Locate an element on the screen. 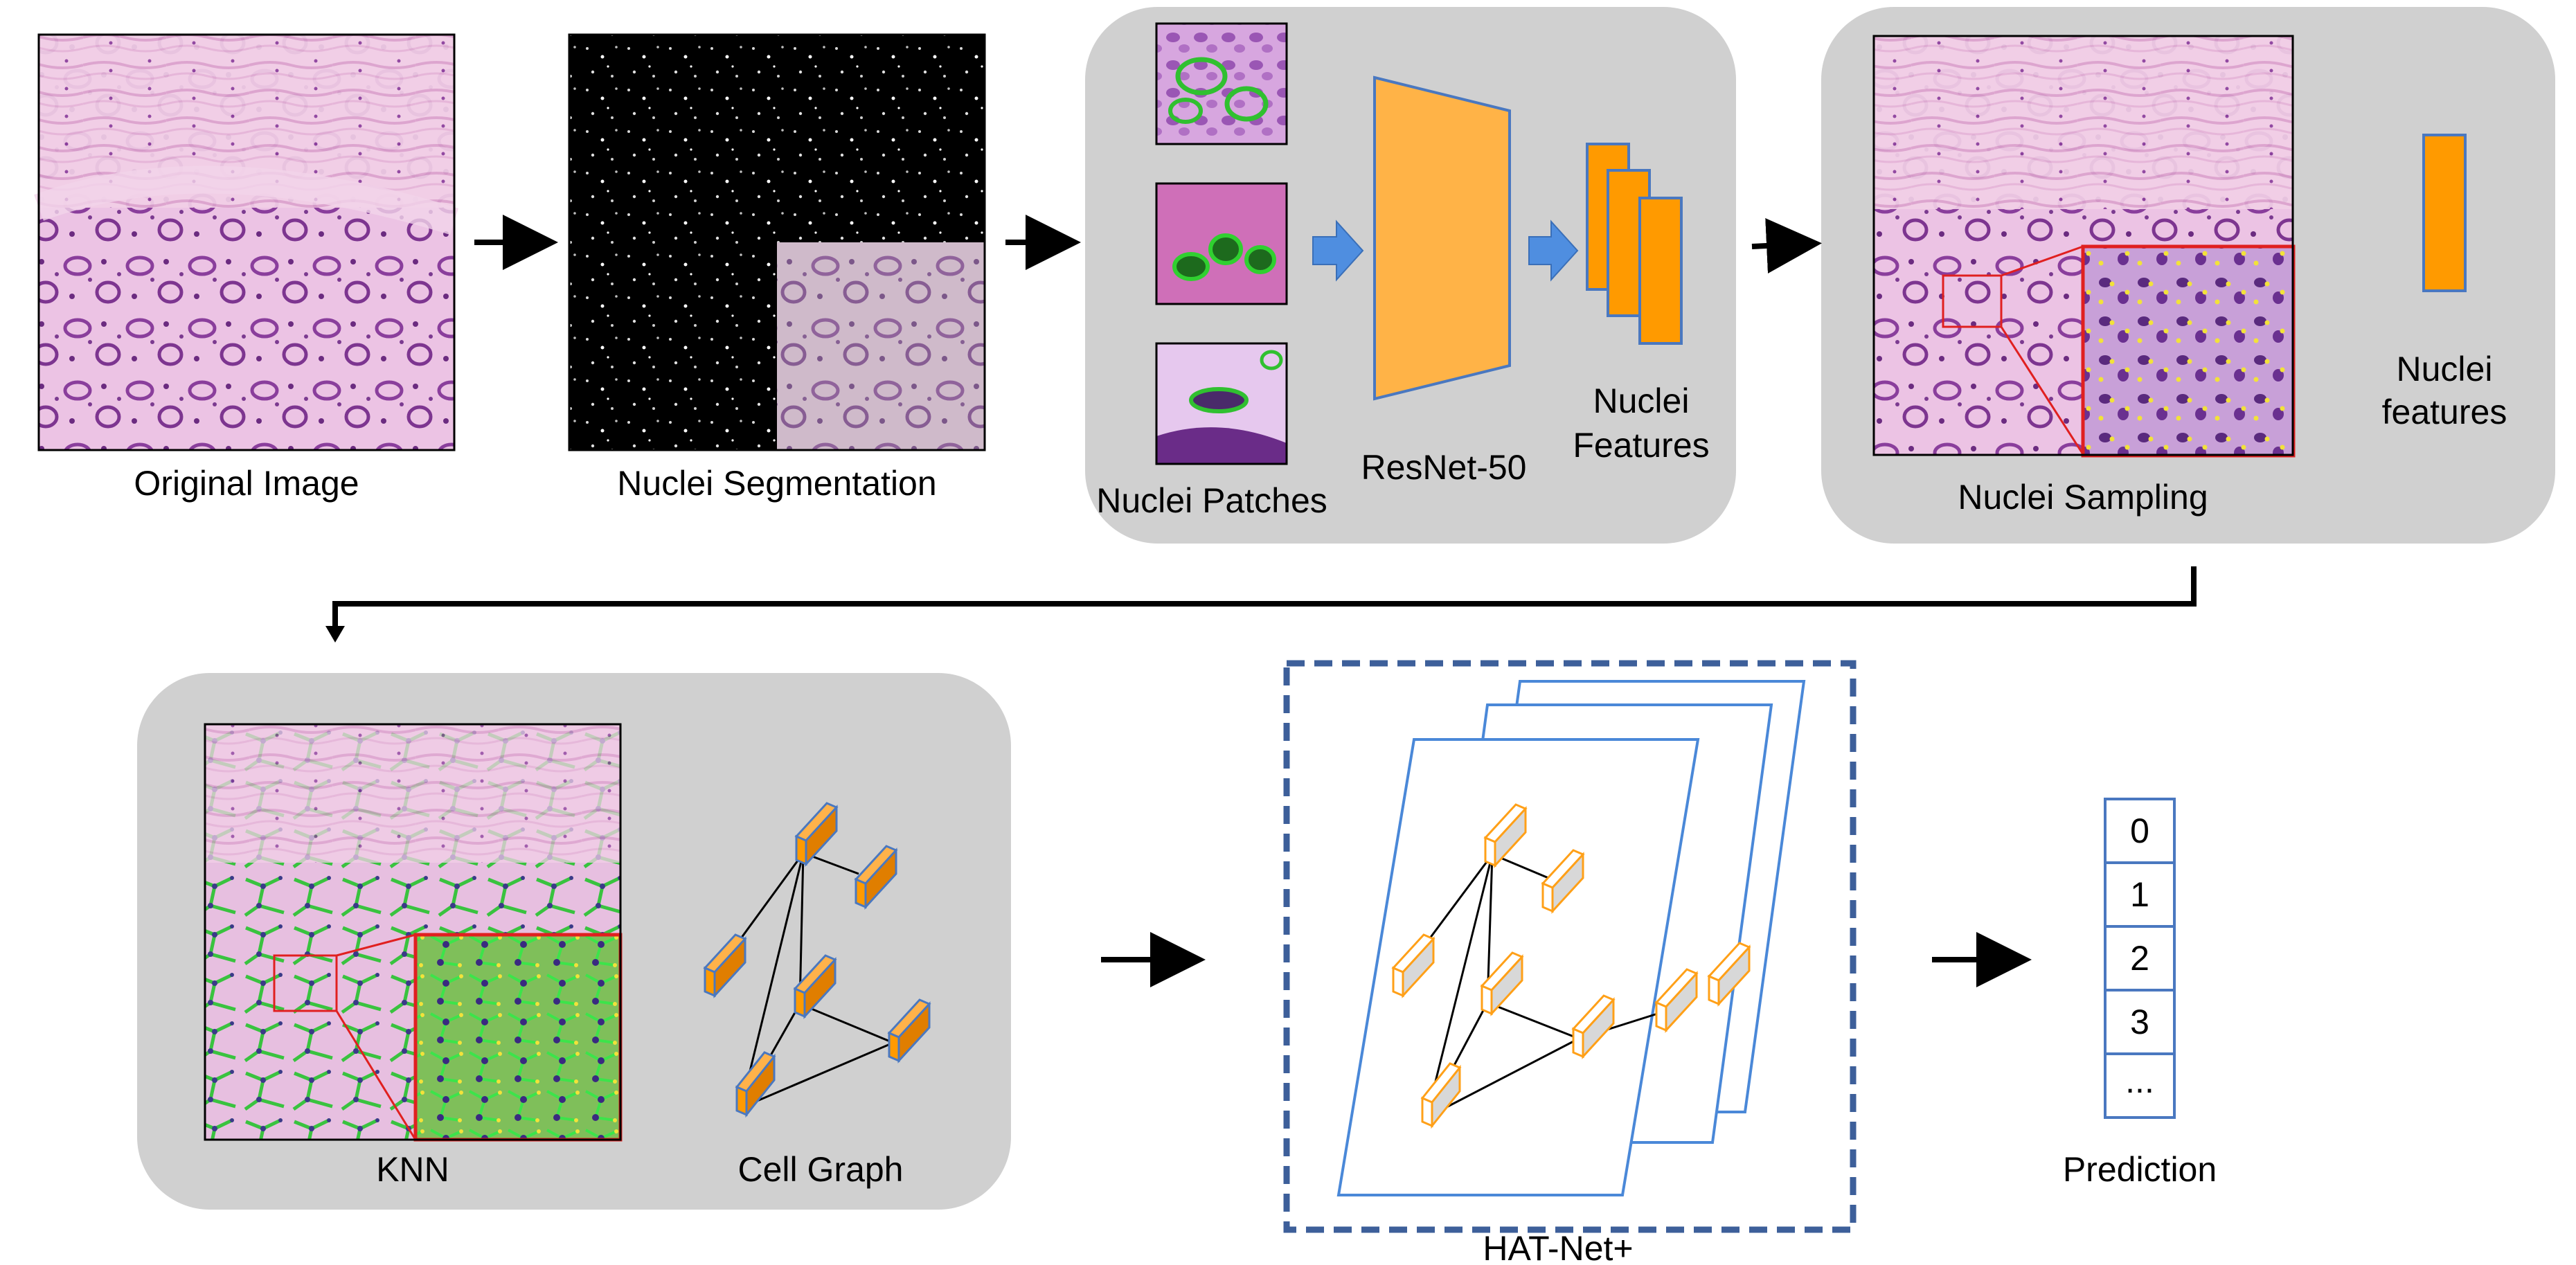  sampled-nuclei-feature-vector is located at coordinates (2444, 213).